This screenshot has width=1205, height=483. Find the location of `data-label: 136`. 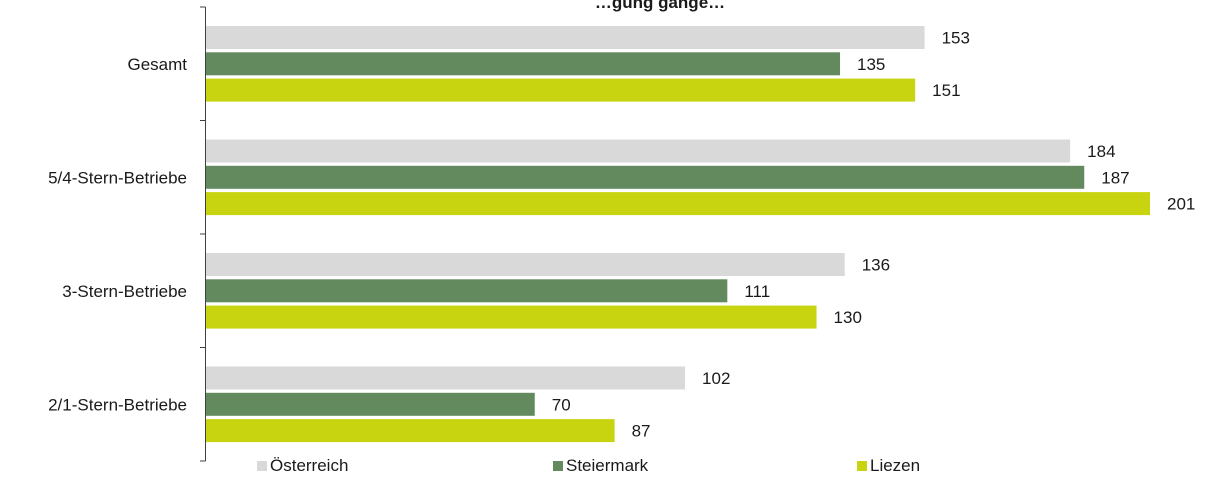

data-label: 136 is located at coordinates (876, 265).